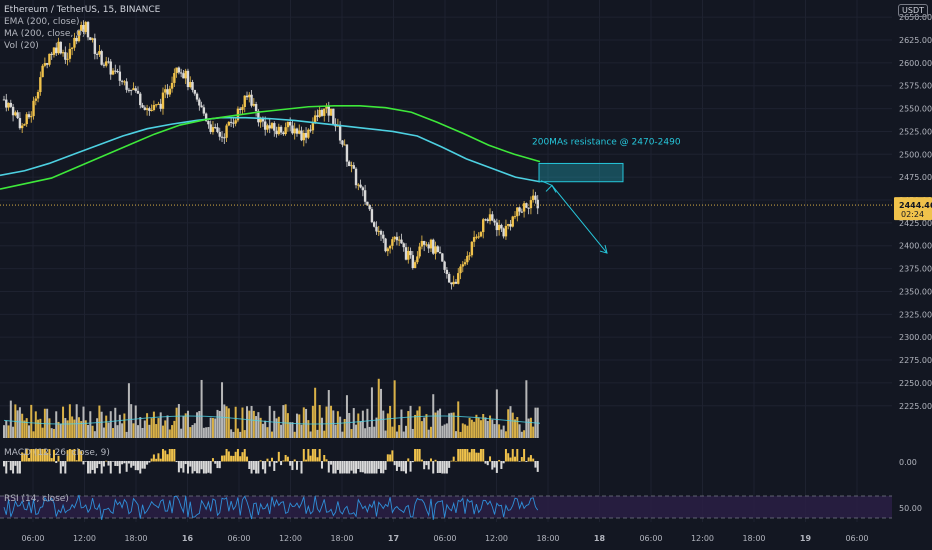 This screenshot has height=550, width=932. Describe the element at coordinates (270, 147) in the screenshot. I see `ma-200-line` at that location.